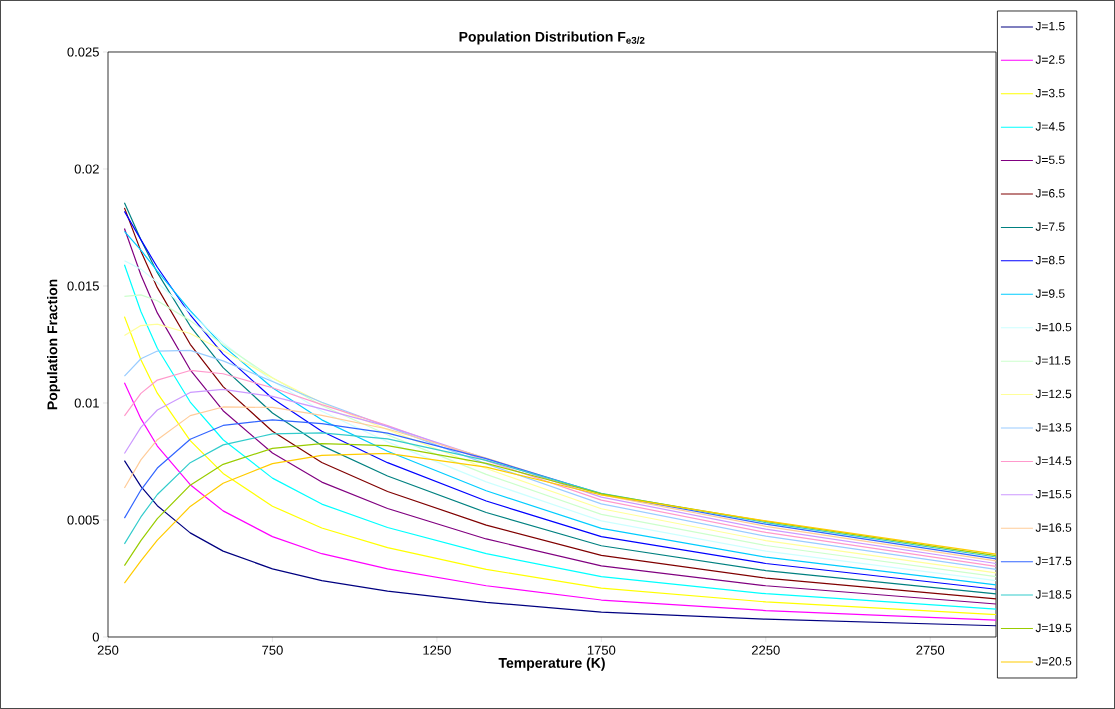 Image resolution: width=1115 pixels, height=709 pixels. What do you see at coordinates (1050, 260) in the screenshot?
I see `legend-label: J=8.5` at bounding box center [1050, 260].